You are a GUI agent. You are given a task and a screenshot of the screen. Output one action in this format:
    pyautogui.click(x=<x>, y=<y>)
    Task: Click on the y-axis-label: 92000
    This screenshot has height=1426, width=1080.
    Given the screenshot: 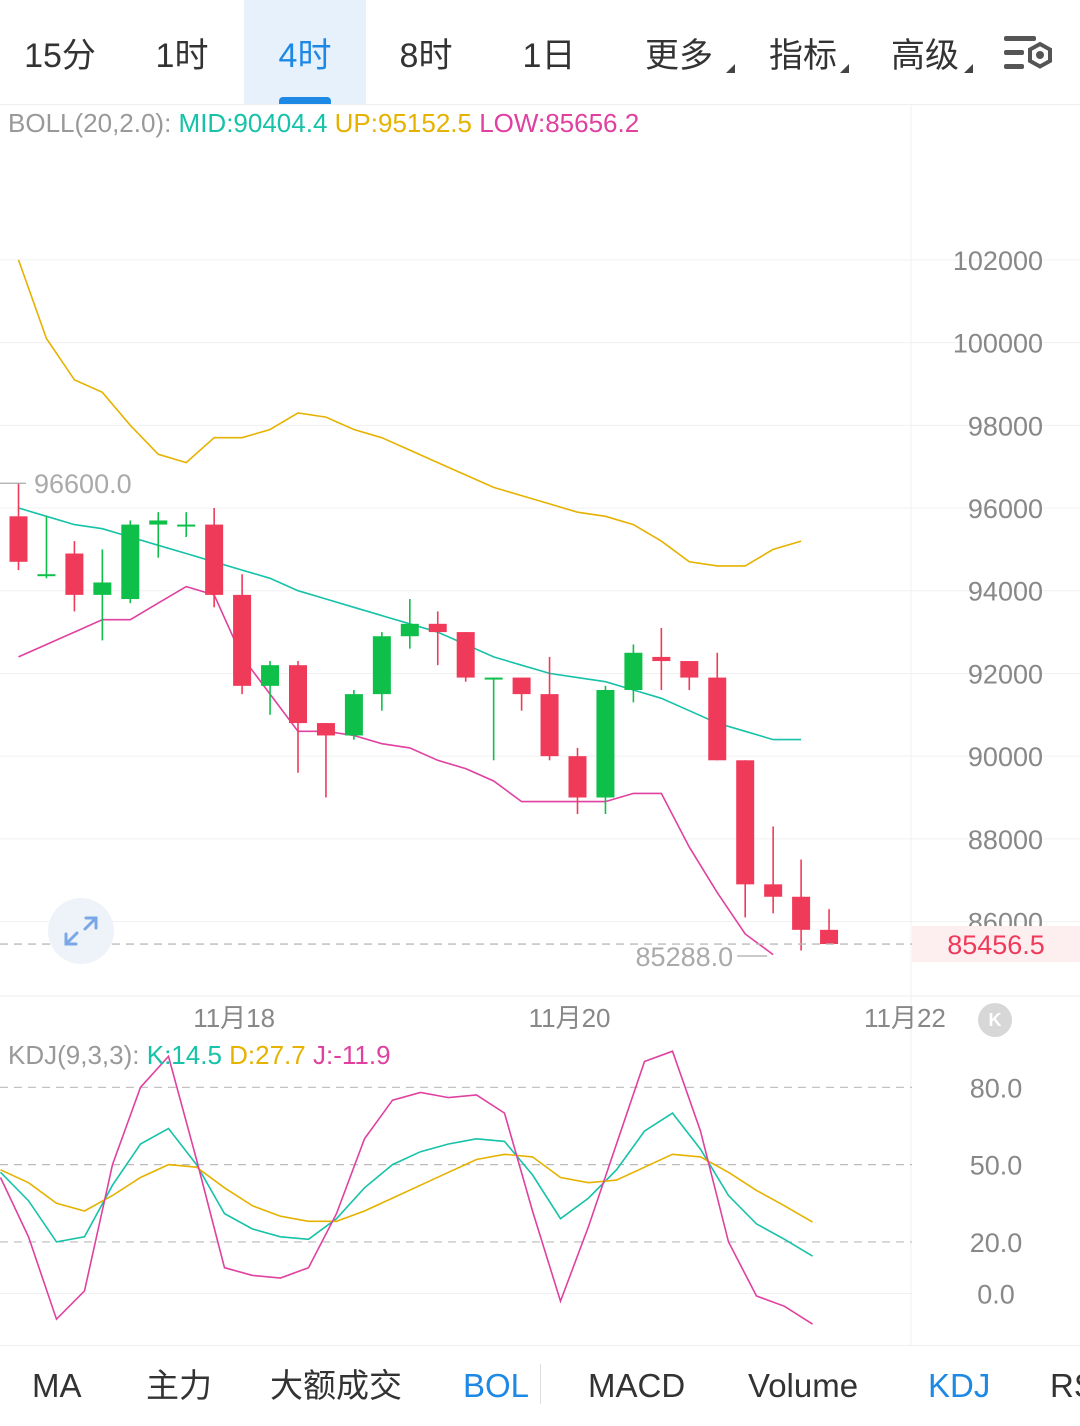 What is the action you would take?
    pyautogui.click(x=1005, y=674)
    